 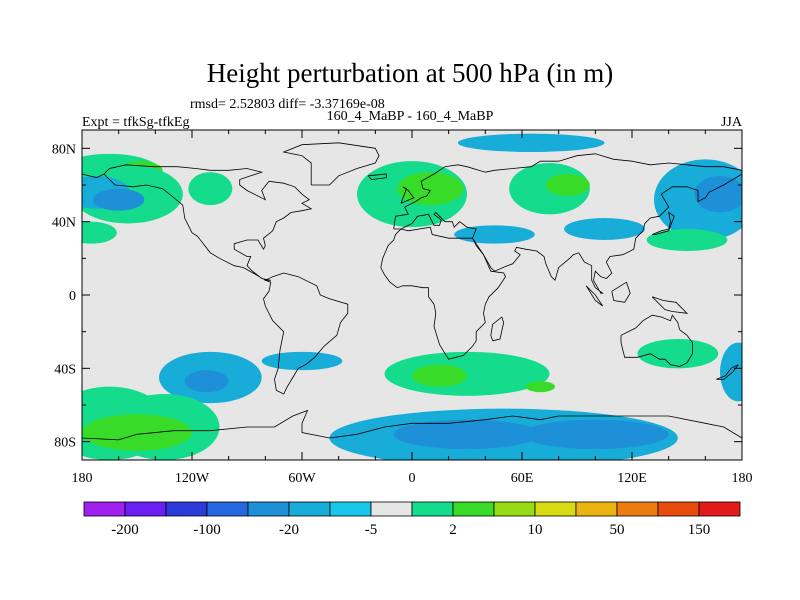 I want to click on x-tick-label: 0, so click(x=412, y=478).